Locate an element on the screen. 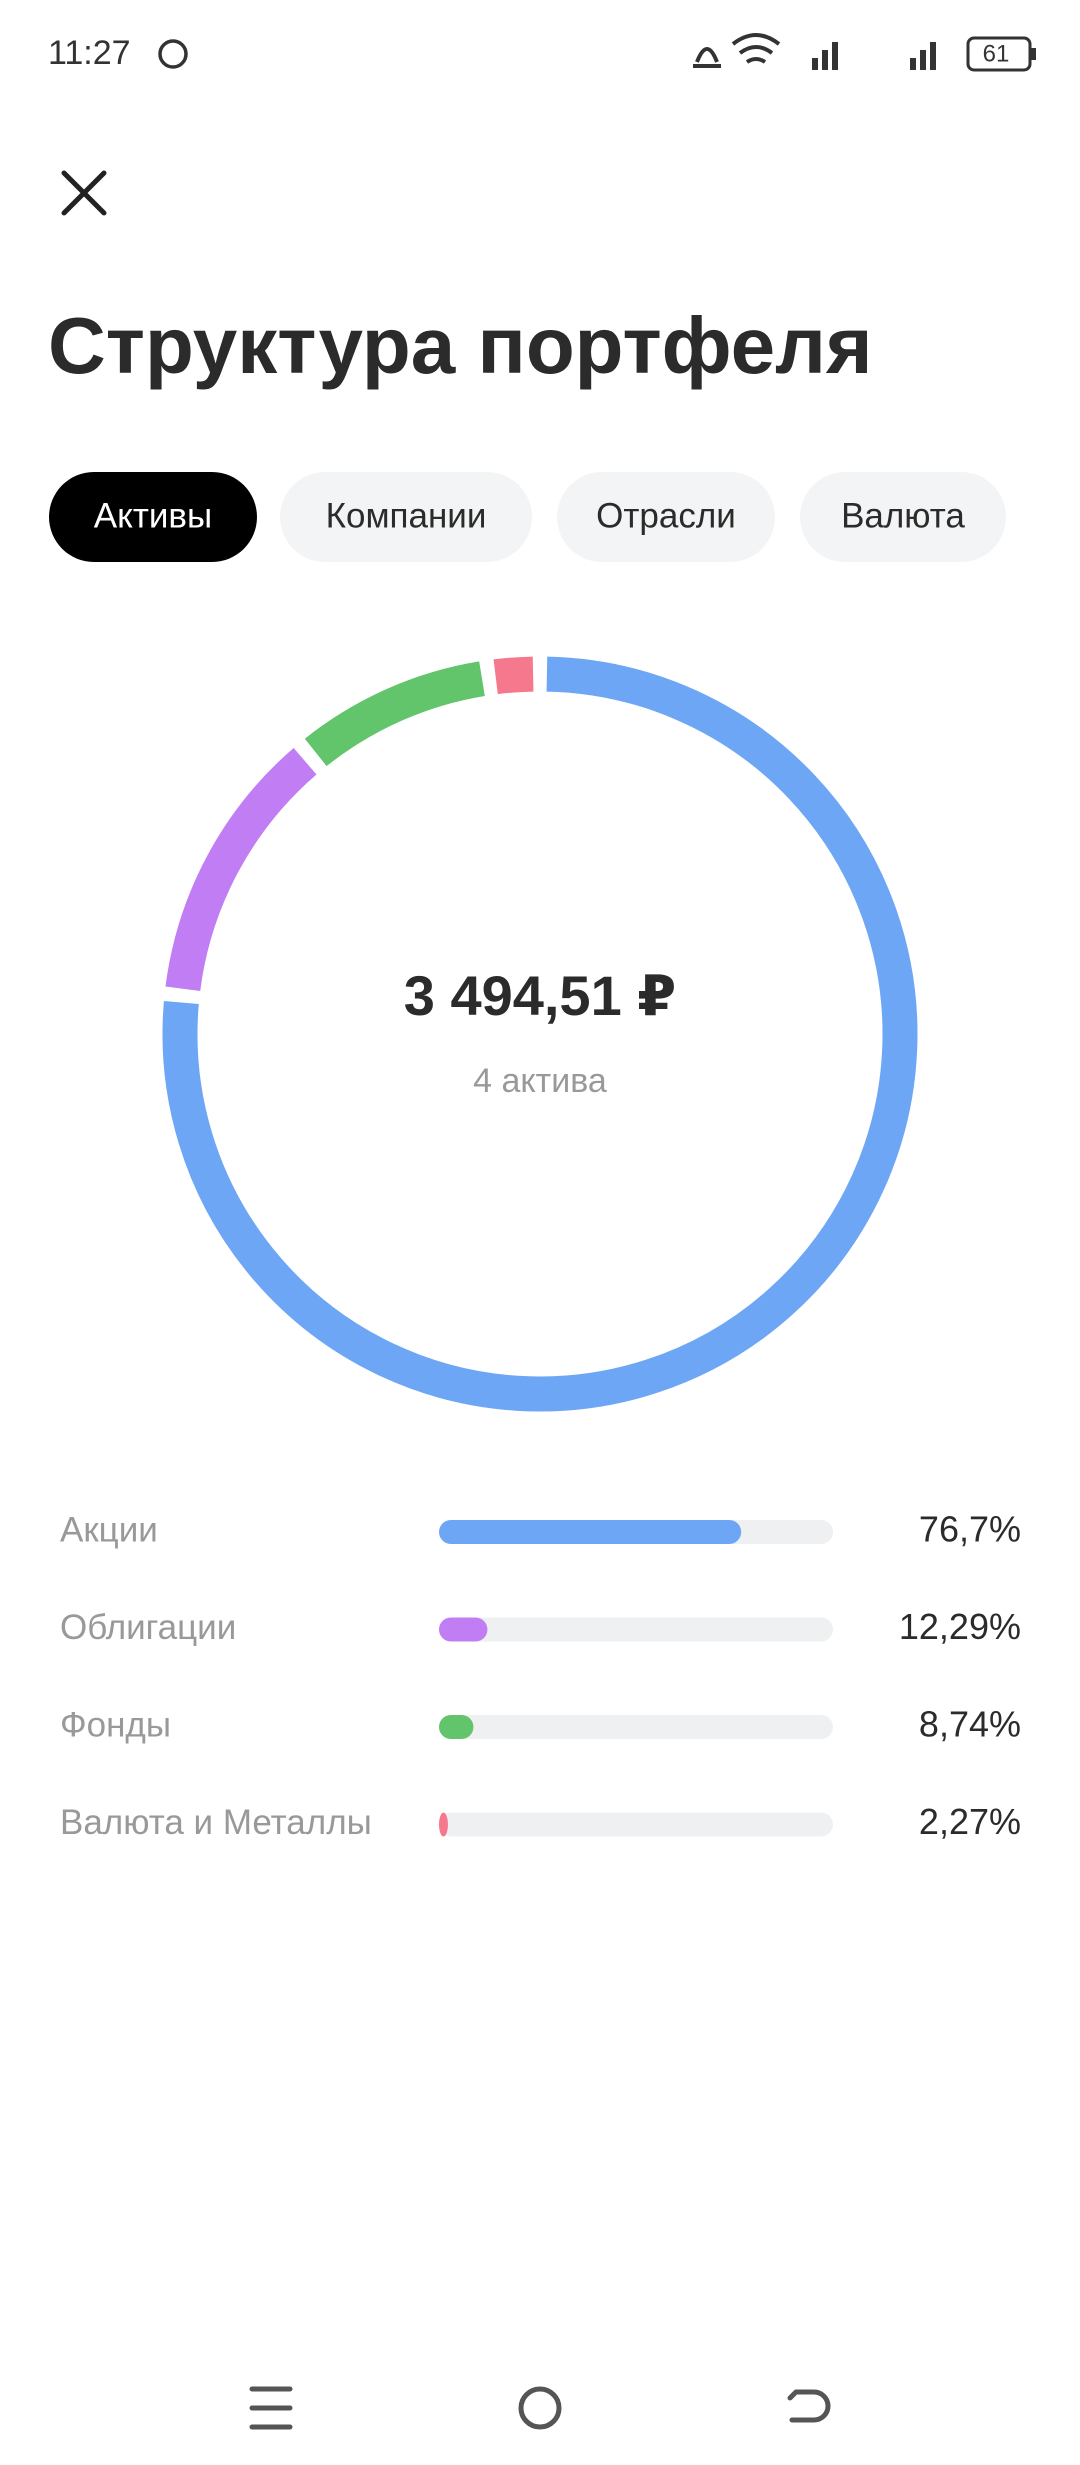 This screenshot has width=1080, height=2465. home-button is located at coordinates (540, 2408).